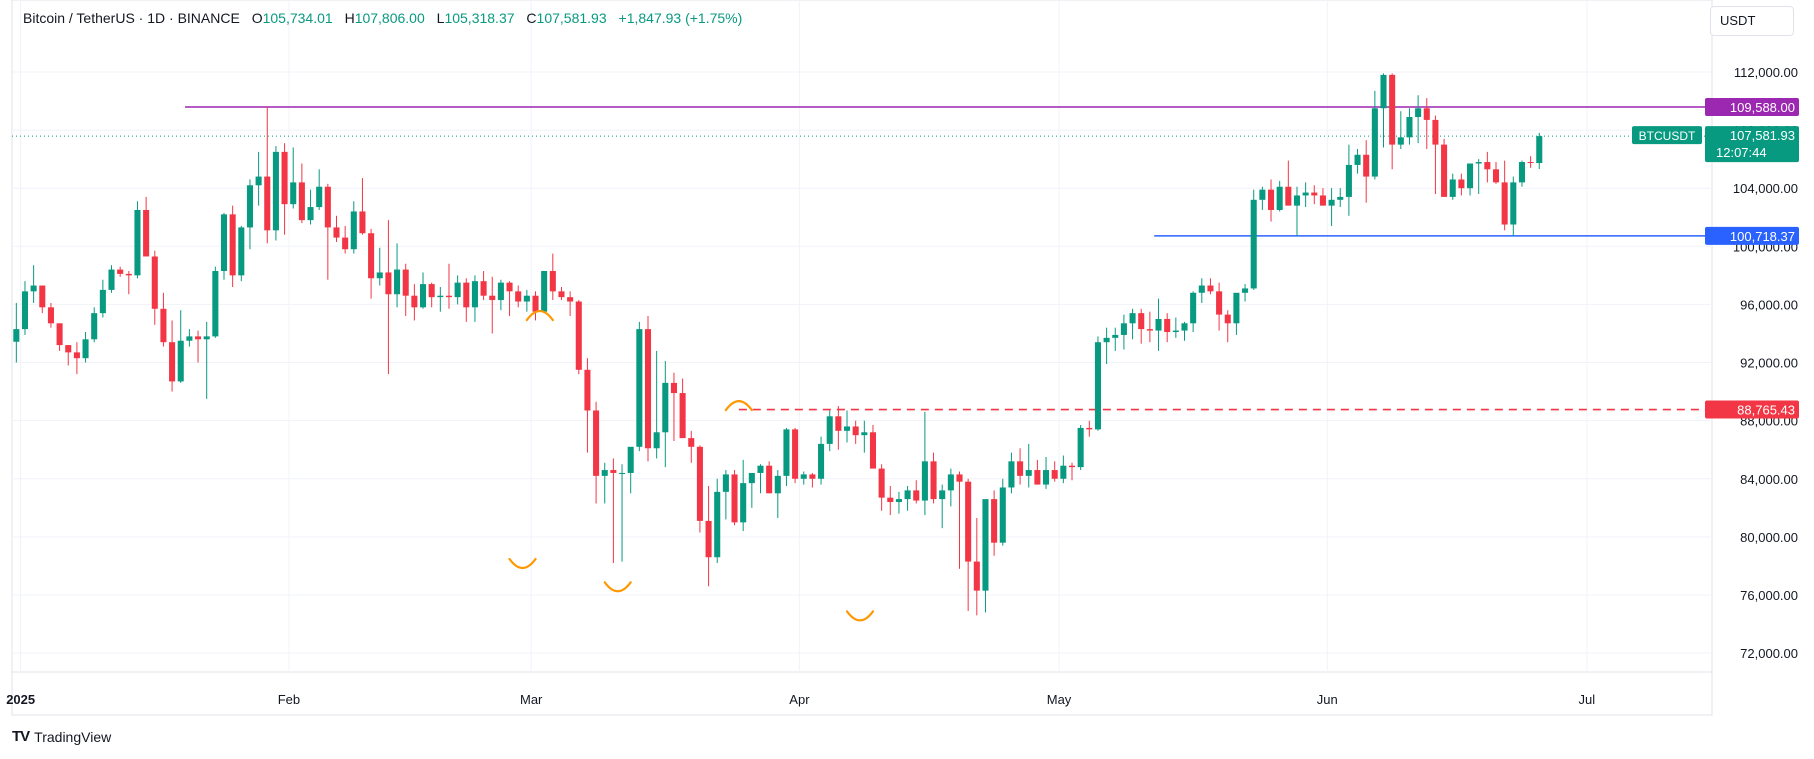  Describe the element at coordinates (800, 699) in the screenshot. I see `time-axis: 2025 Feb Mar Apr May Jun Jul` at that location.